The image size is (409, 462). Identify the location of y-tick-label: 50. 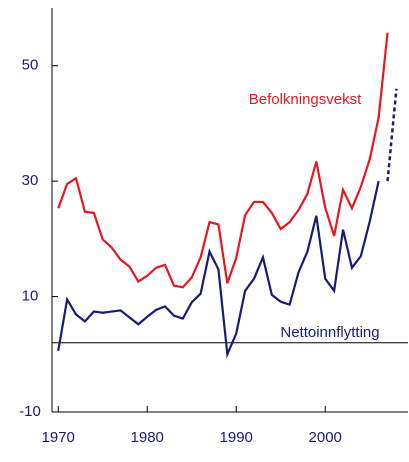
(30, 65).